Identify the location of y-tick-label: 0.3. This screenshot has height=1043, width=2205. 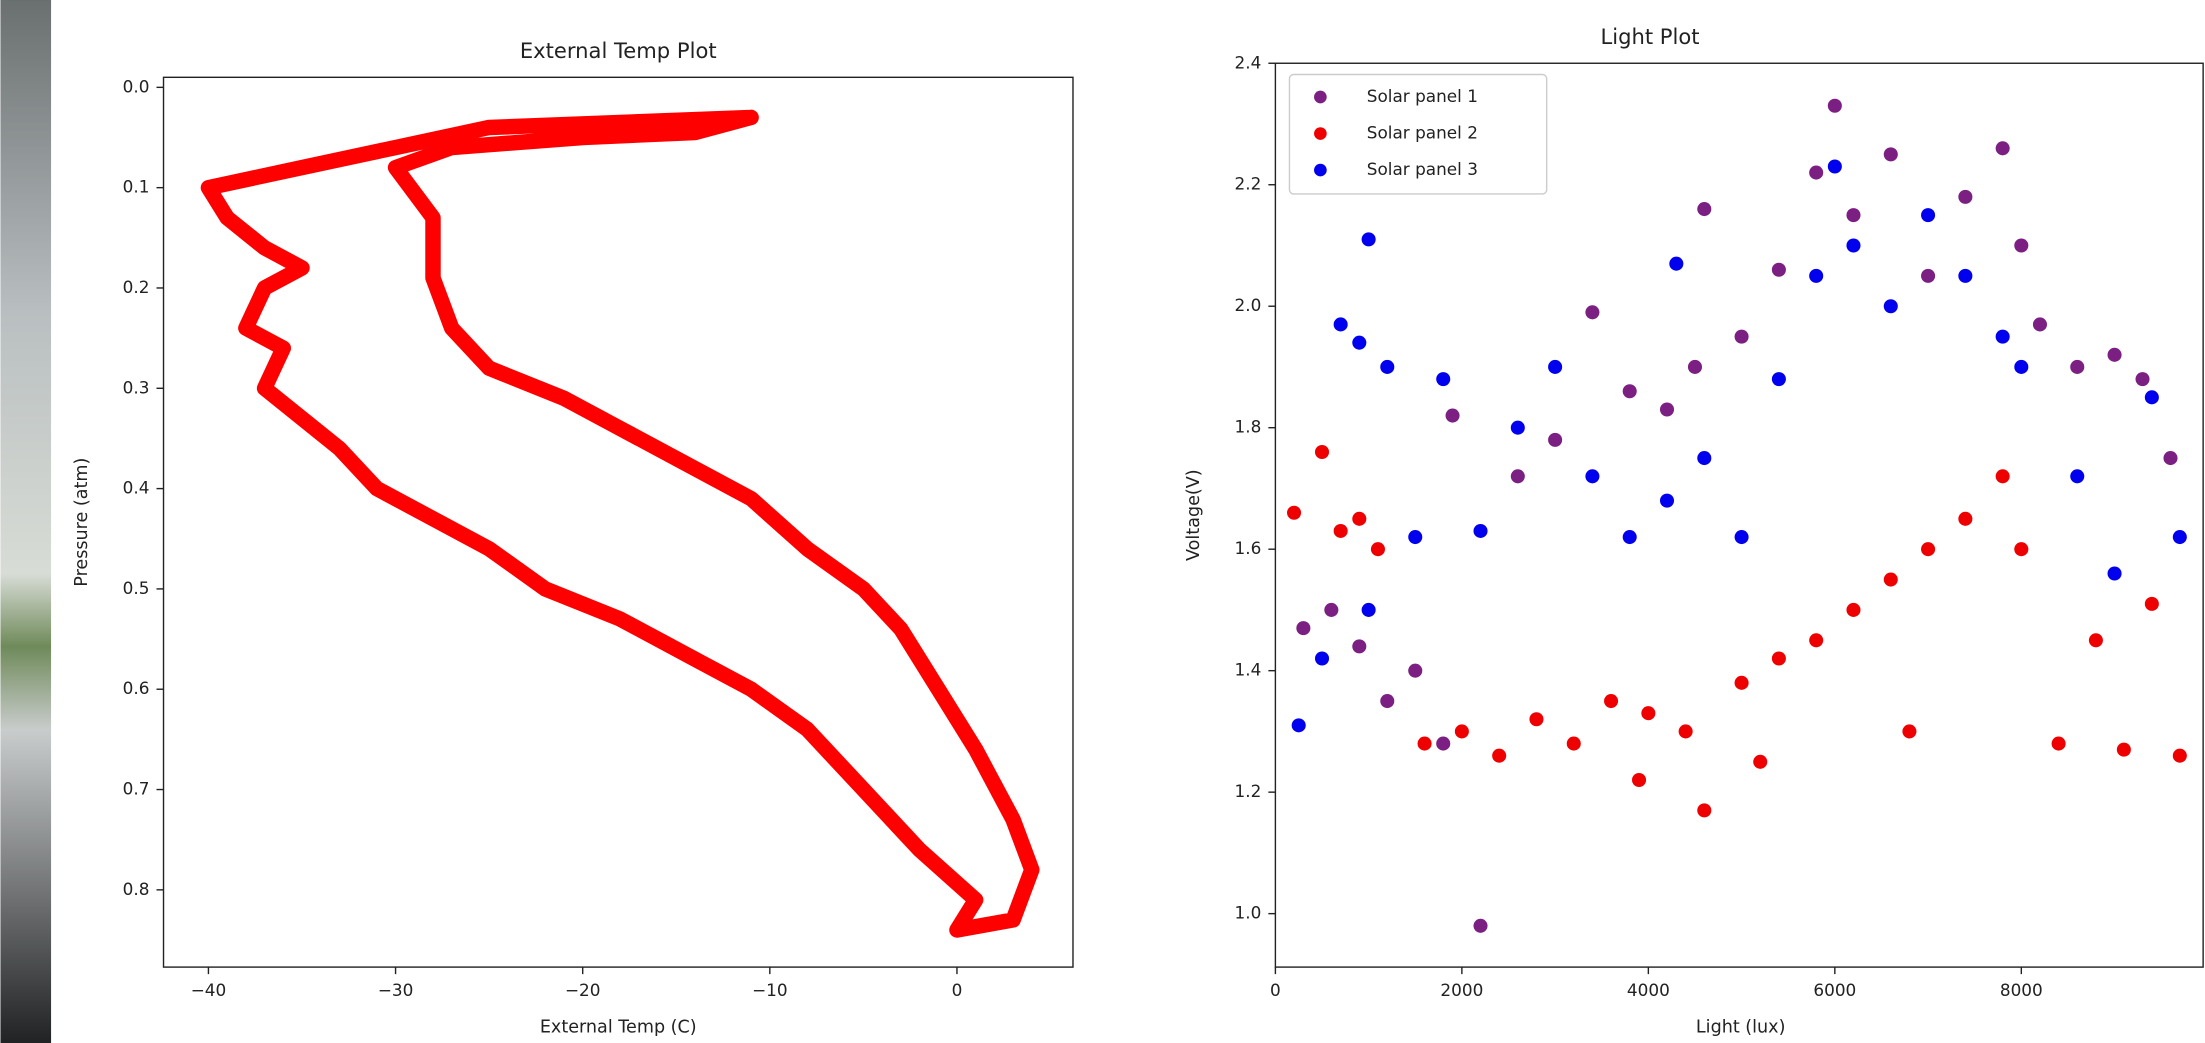
(136, 387).